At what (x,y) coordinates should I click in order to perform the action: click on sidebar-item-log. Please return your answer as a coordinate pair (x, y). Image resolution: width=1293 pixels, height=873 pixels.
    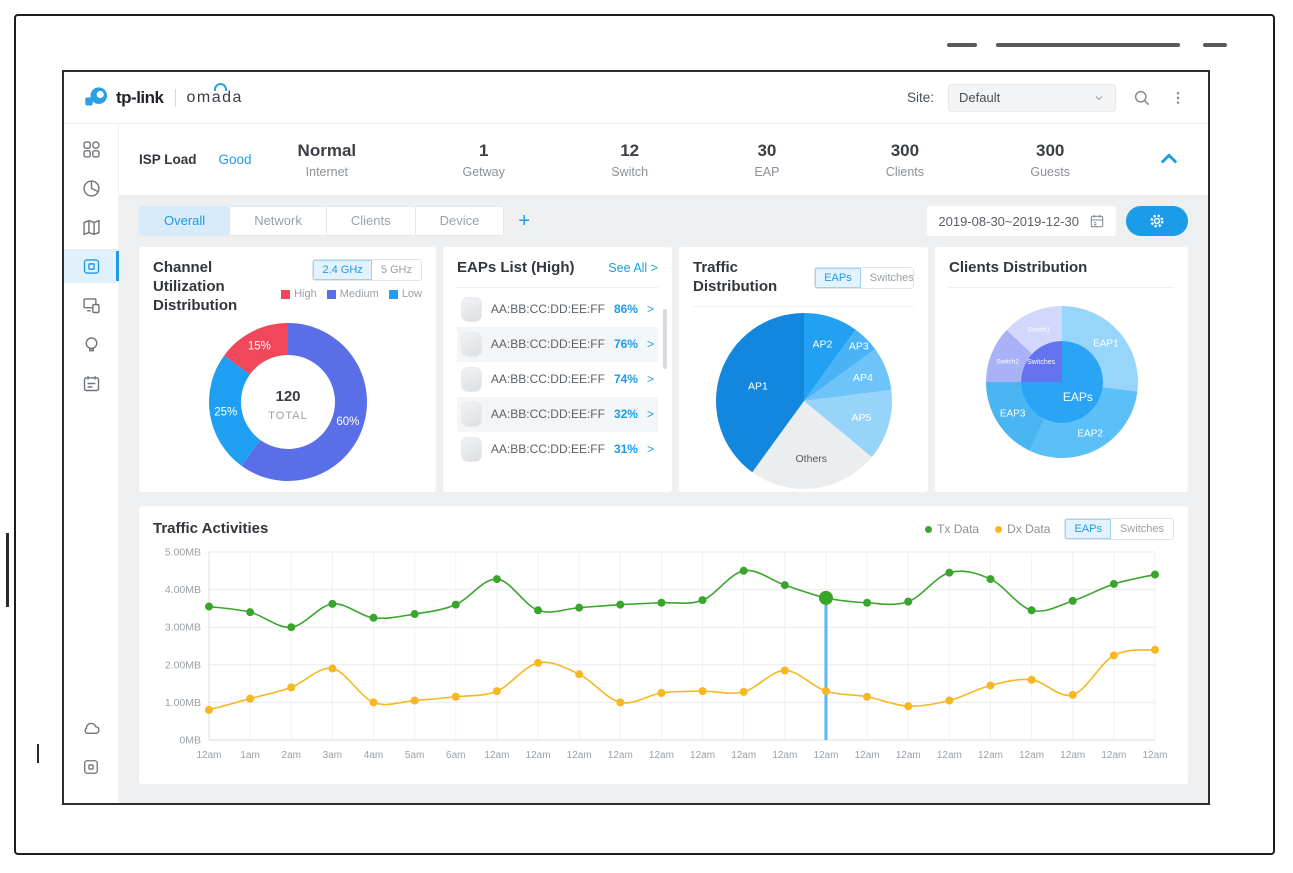
    Looking at the image, I should click on (91, 383).